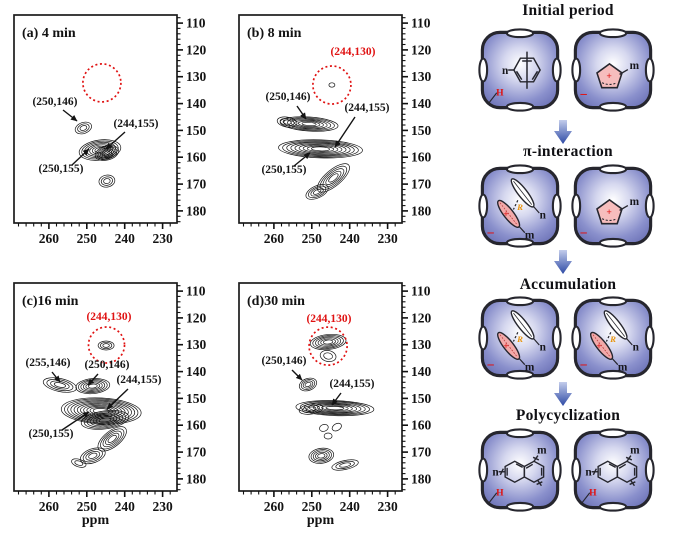  What do you see at coordinates (520, 70) in the screenshot?
I see `cage-benzene: n H` at bounding box center [520, 70].